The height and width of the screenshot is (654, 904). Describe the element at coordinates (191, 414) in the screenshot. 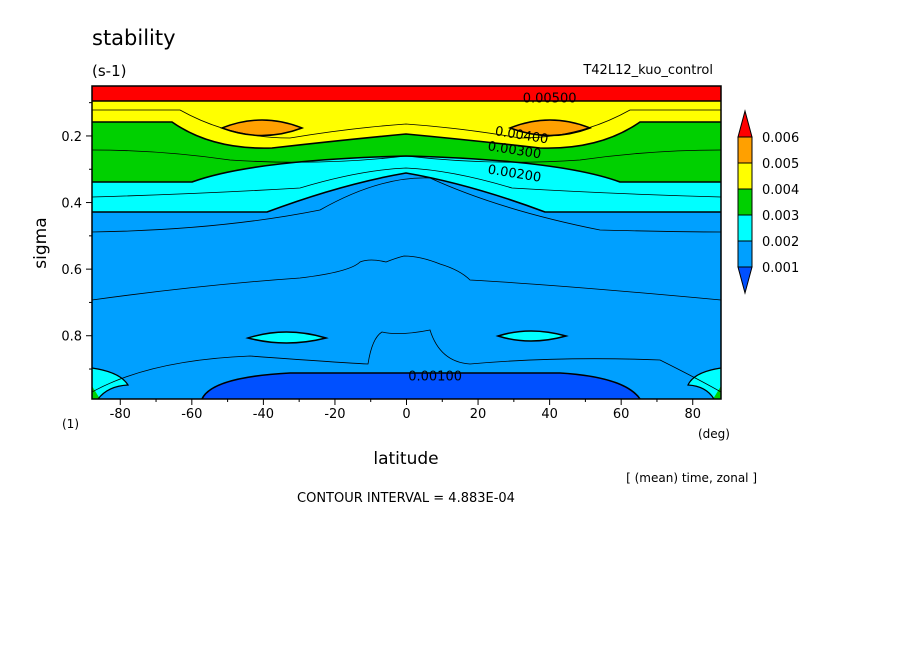

I see `x-tick-label--60: -60` at that location.